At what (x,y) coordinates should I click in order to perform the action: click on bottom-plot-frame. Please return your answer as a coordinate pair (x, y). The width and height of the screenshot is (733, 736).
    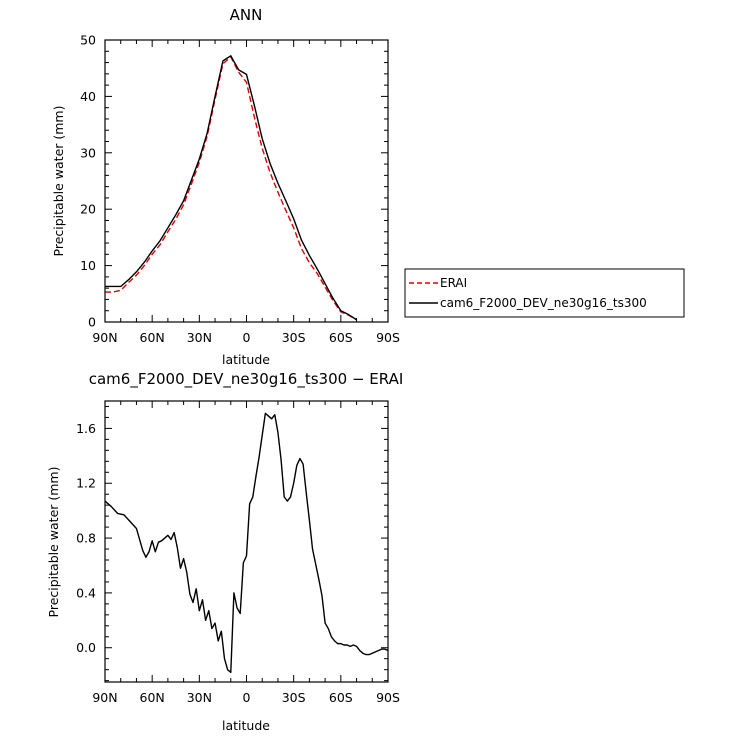
    Looking at the image, I should click on (246, 541).